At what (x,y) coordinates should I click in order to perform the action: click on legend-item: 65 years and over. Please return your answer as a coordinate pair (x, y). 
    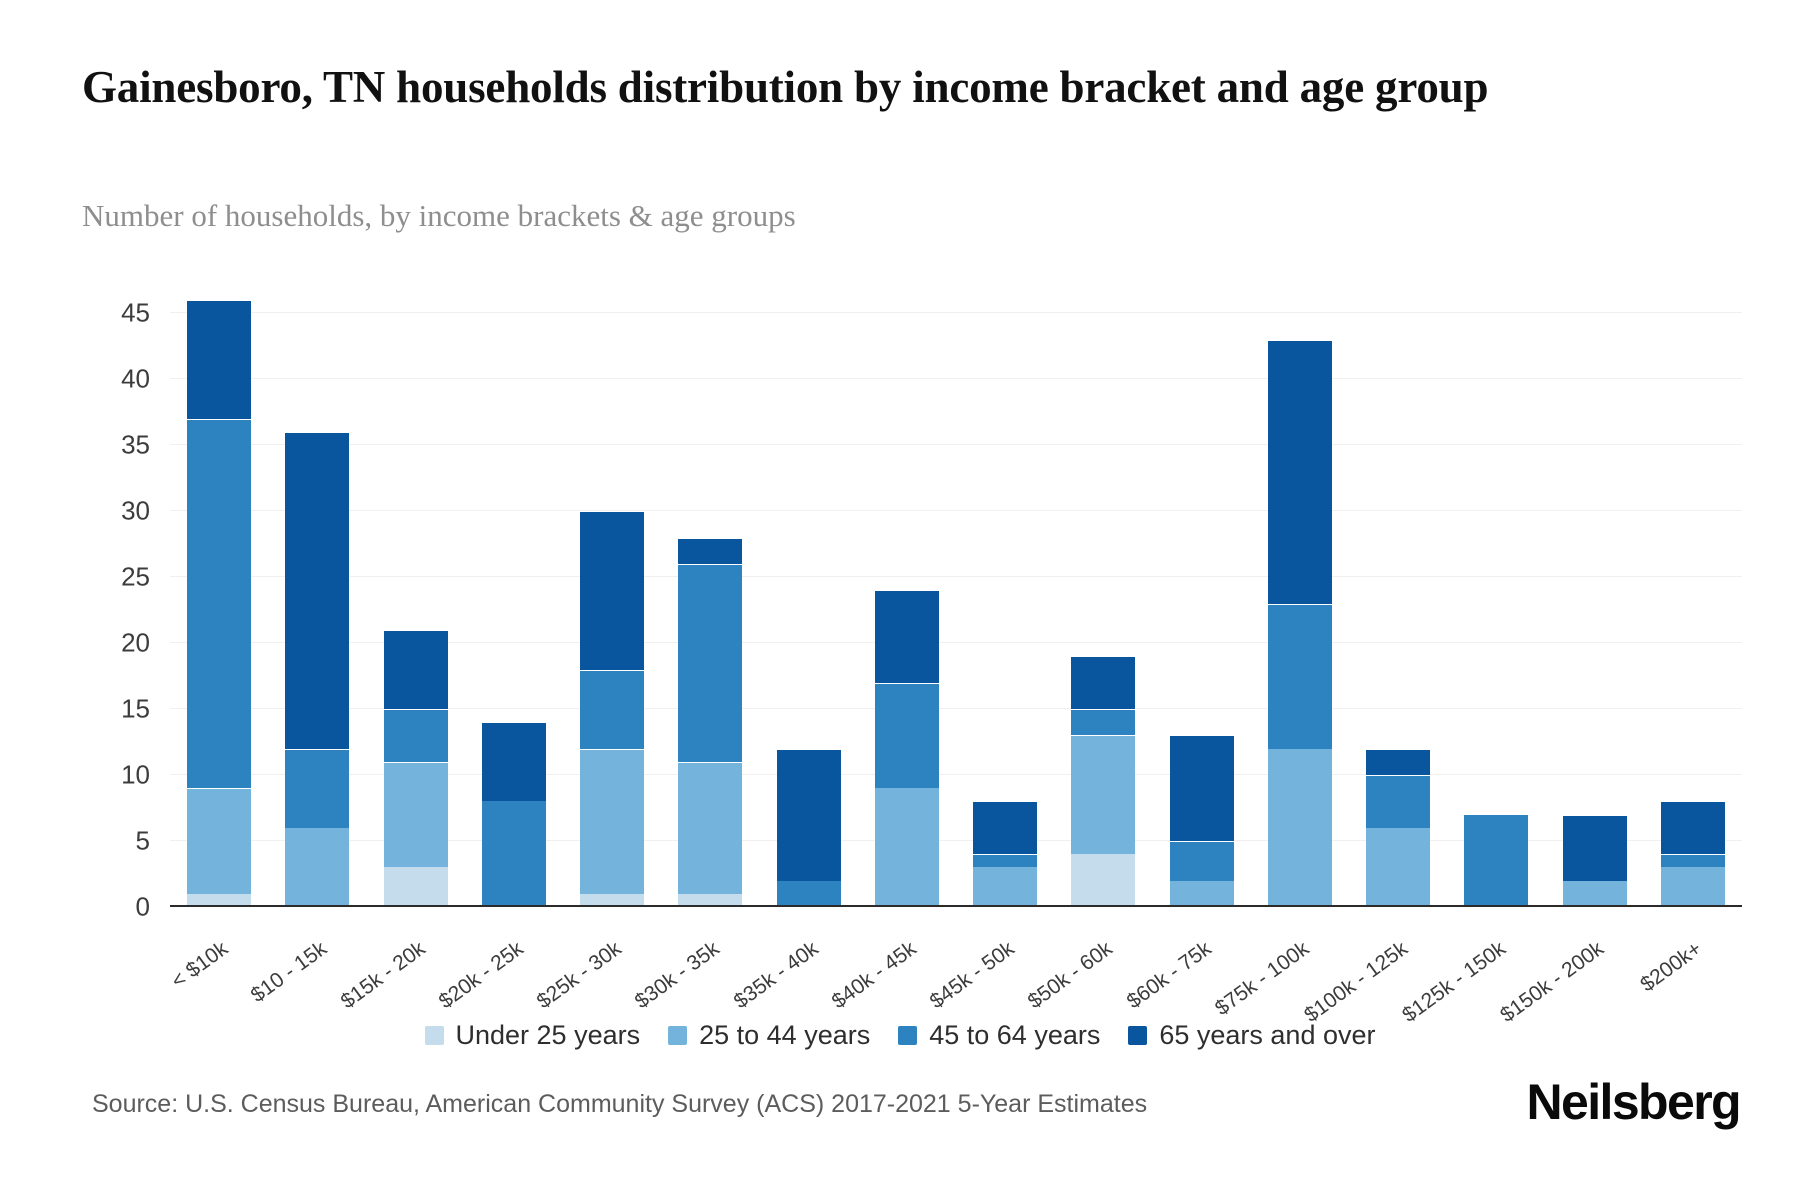
    Looking at the image, I should click on (1252, 1035).